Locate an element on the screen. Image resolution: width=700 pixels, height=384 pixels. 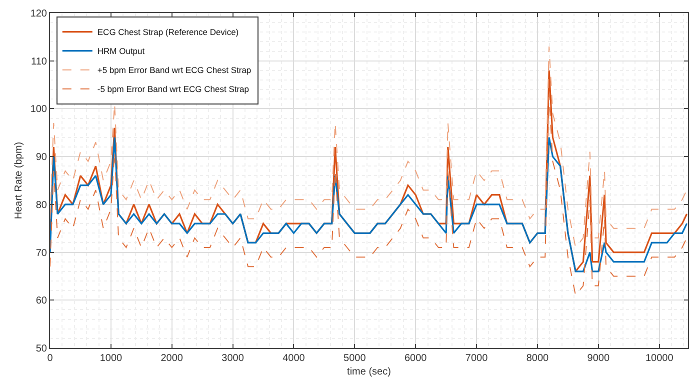
legend-label: -5 bpm Error Band wrt ECG Chest Strap is located at coordinates (173, 89).